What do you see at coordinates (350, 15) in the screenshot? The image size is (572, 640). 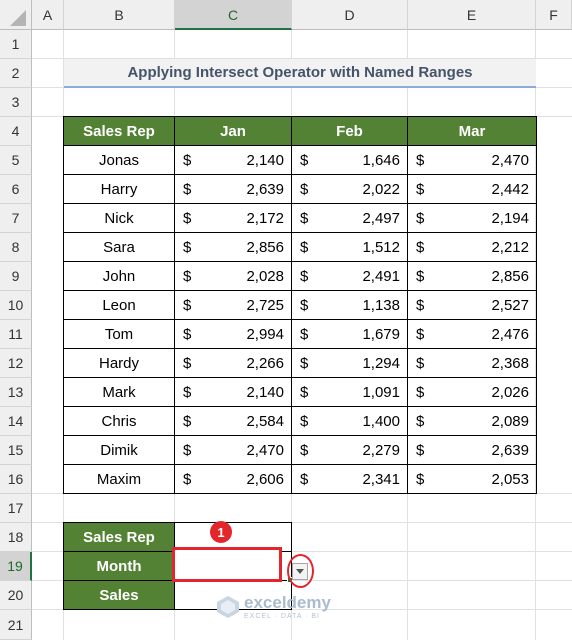 I see `column-header-d: D` at bounding box center [350, 15].